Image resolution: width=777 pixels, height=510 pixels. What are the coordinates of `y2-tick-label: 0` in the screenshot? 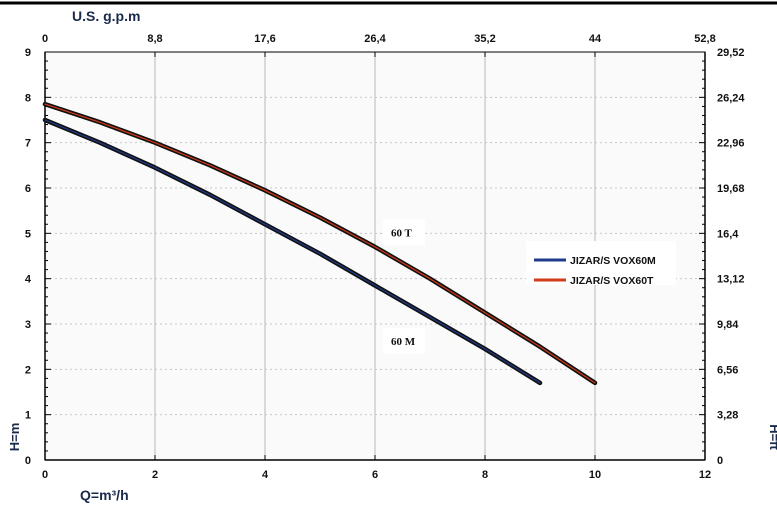 It's located at (720, 461).